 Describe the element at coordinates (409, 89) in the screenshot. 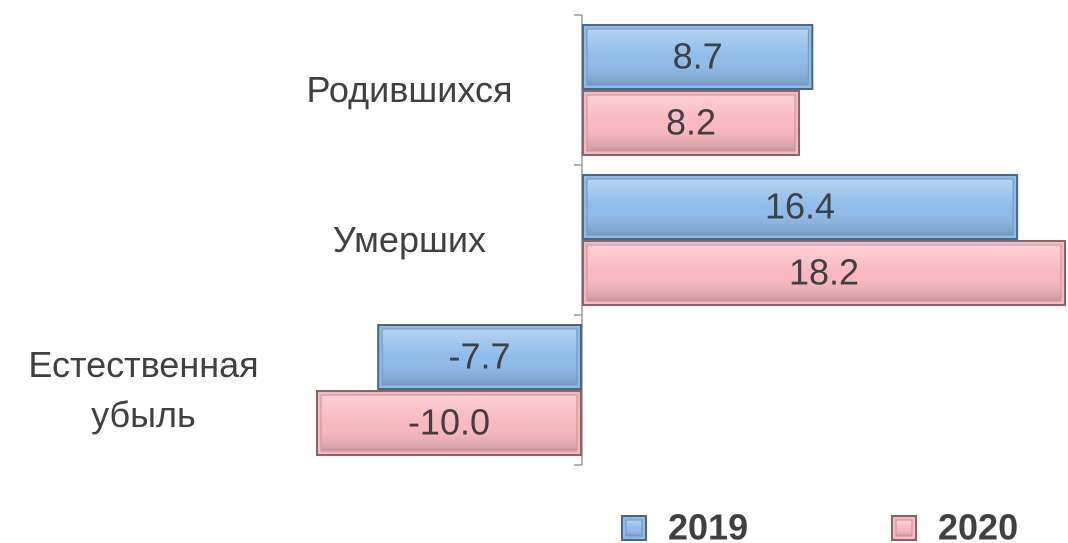

I see `category-label: Родившихся` at that location.